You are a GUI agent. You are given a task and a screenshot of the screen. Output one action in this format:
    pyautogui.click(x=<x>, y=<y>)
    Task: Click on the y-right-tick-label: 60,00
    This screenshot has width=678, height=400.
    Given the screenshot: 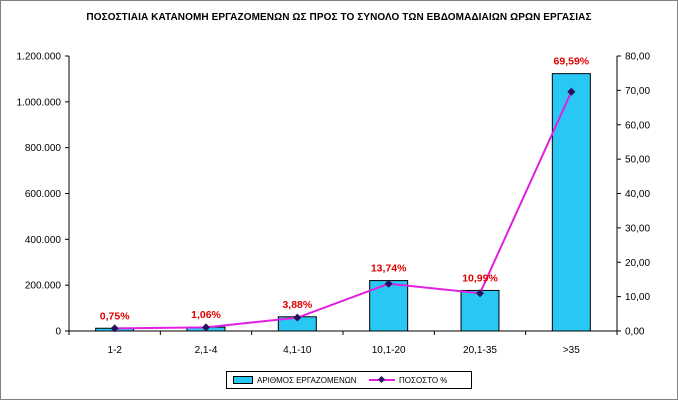 What is the action you would take?
    pyautogui.click(x=637, y=125)
    